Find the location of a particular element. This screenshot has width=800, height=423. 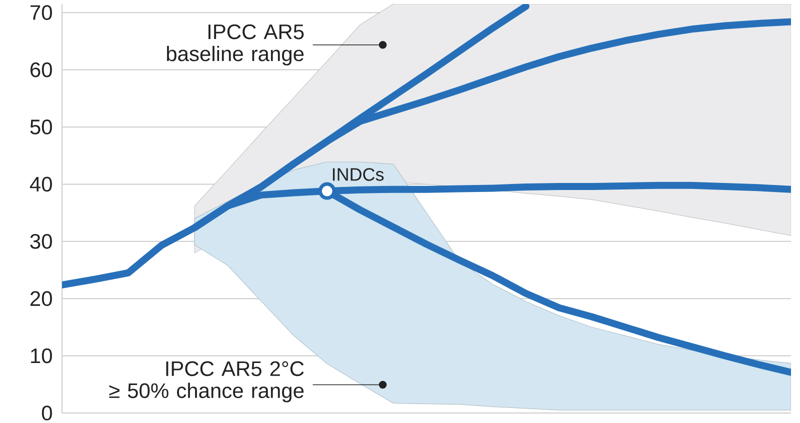

y-tick-label: 20 is located at coordinates (41, 298).